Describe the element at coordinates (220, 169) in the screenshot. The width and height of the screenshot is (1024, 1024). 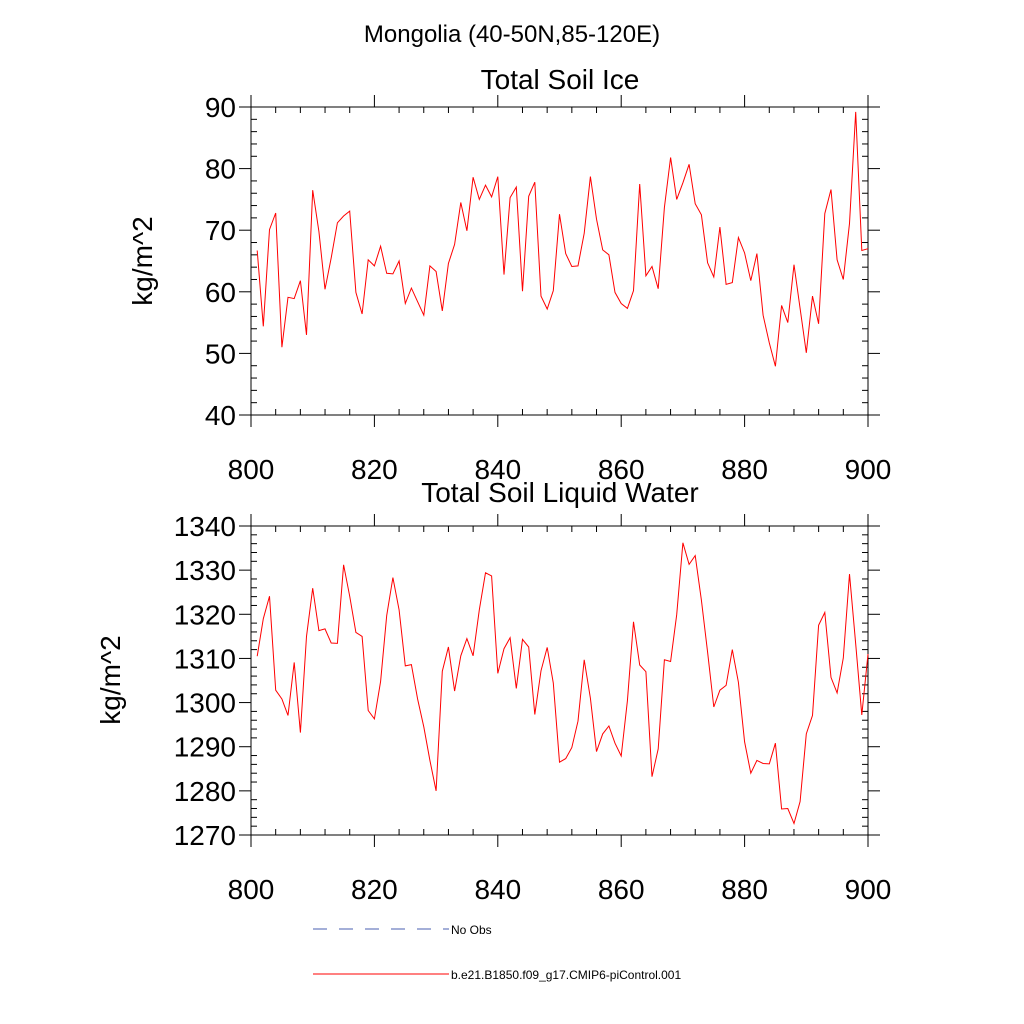
I see `y-tick-label: 80` at that location.